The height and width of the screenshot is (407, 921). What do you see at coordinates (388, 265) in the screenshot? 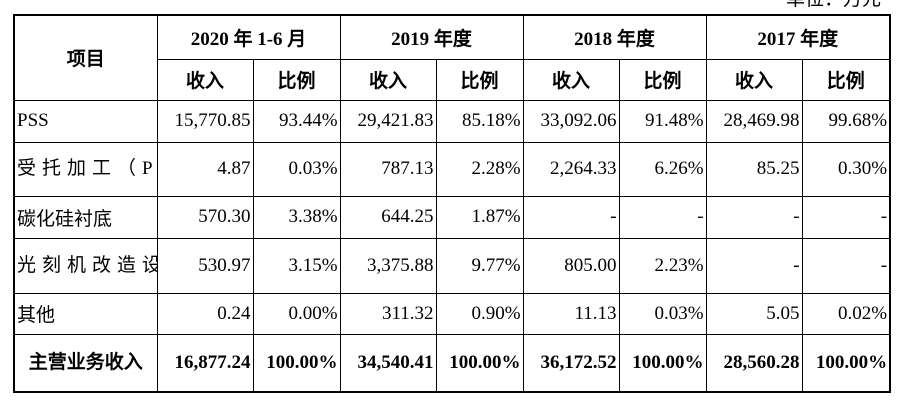
I see `cell-income: 3,375.88` at bounding box center [388, 265].